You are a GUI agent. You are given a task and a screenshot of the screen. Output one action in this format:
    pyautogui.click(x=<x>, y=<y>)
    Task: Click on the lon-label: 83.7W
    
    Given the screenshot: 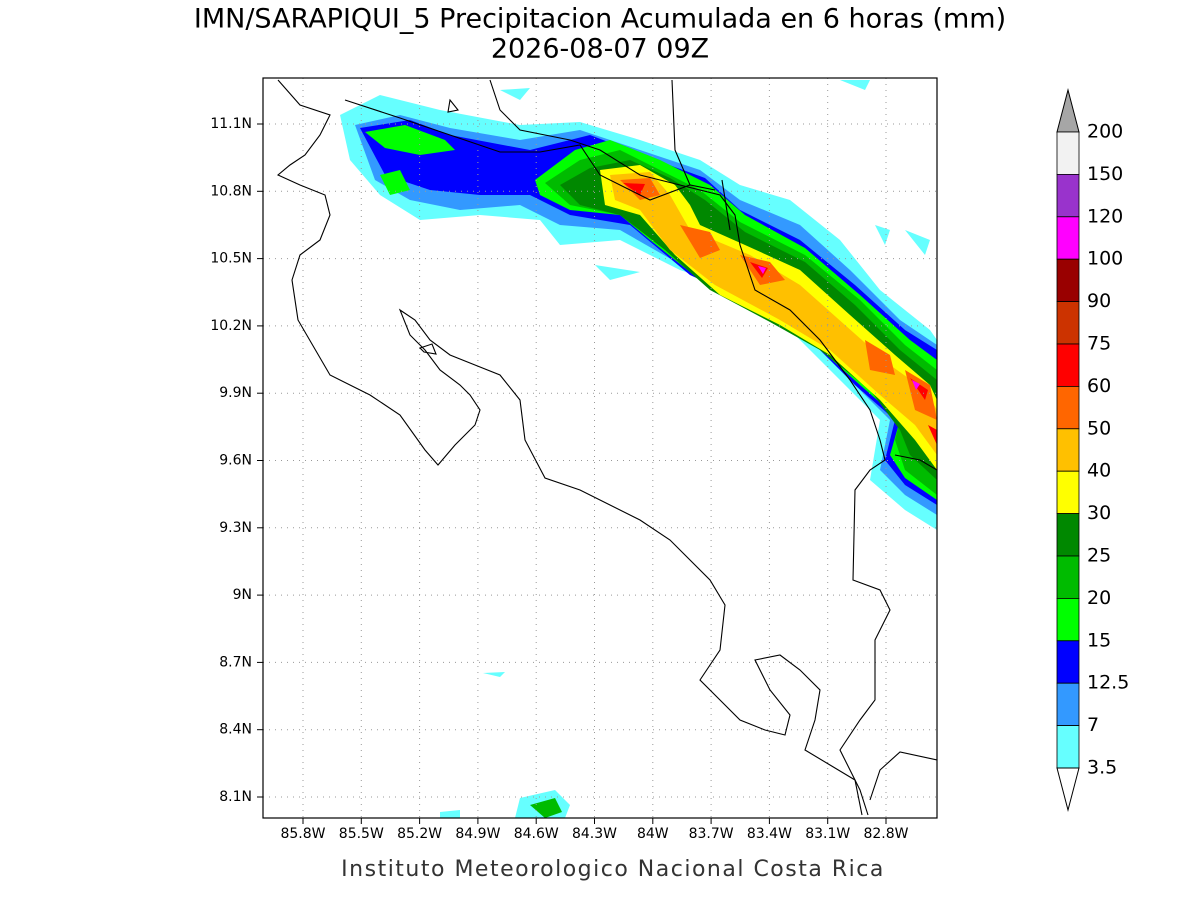 What is the action you would take?
    pyautogui.click(x=711, y=834)
    